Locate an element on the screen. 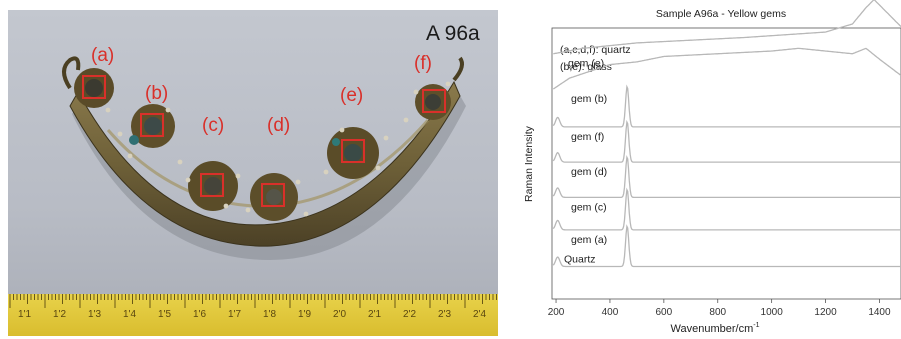 Image resolution: width=901 pixels, height=339 pixels. marker-label-d: (d) is located at coordinates (278, 125).